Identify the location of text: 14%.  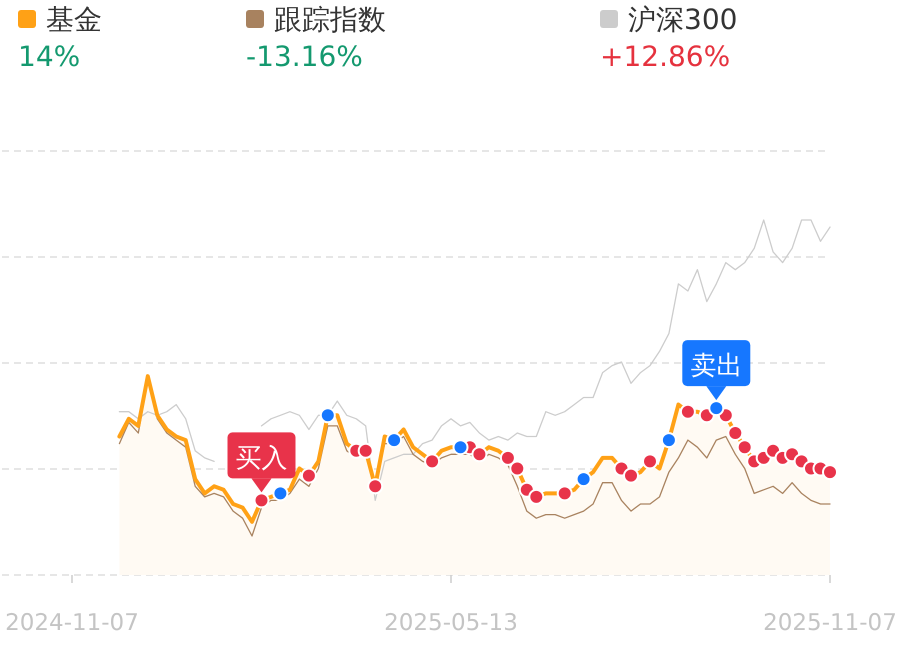
(49, 56).